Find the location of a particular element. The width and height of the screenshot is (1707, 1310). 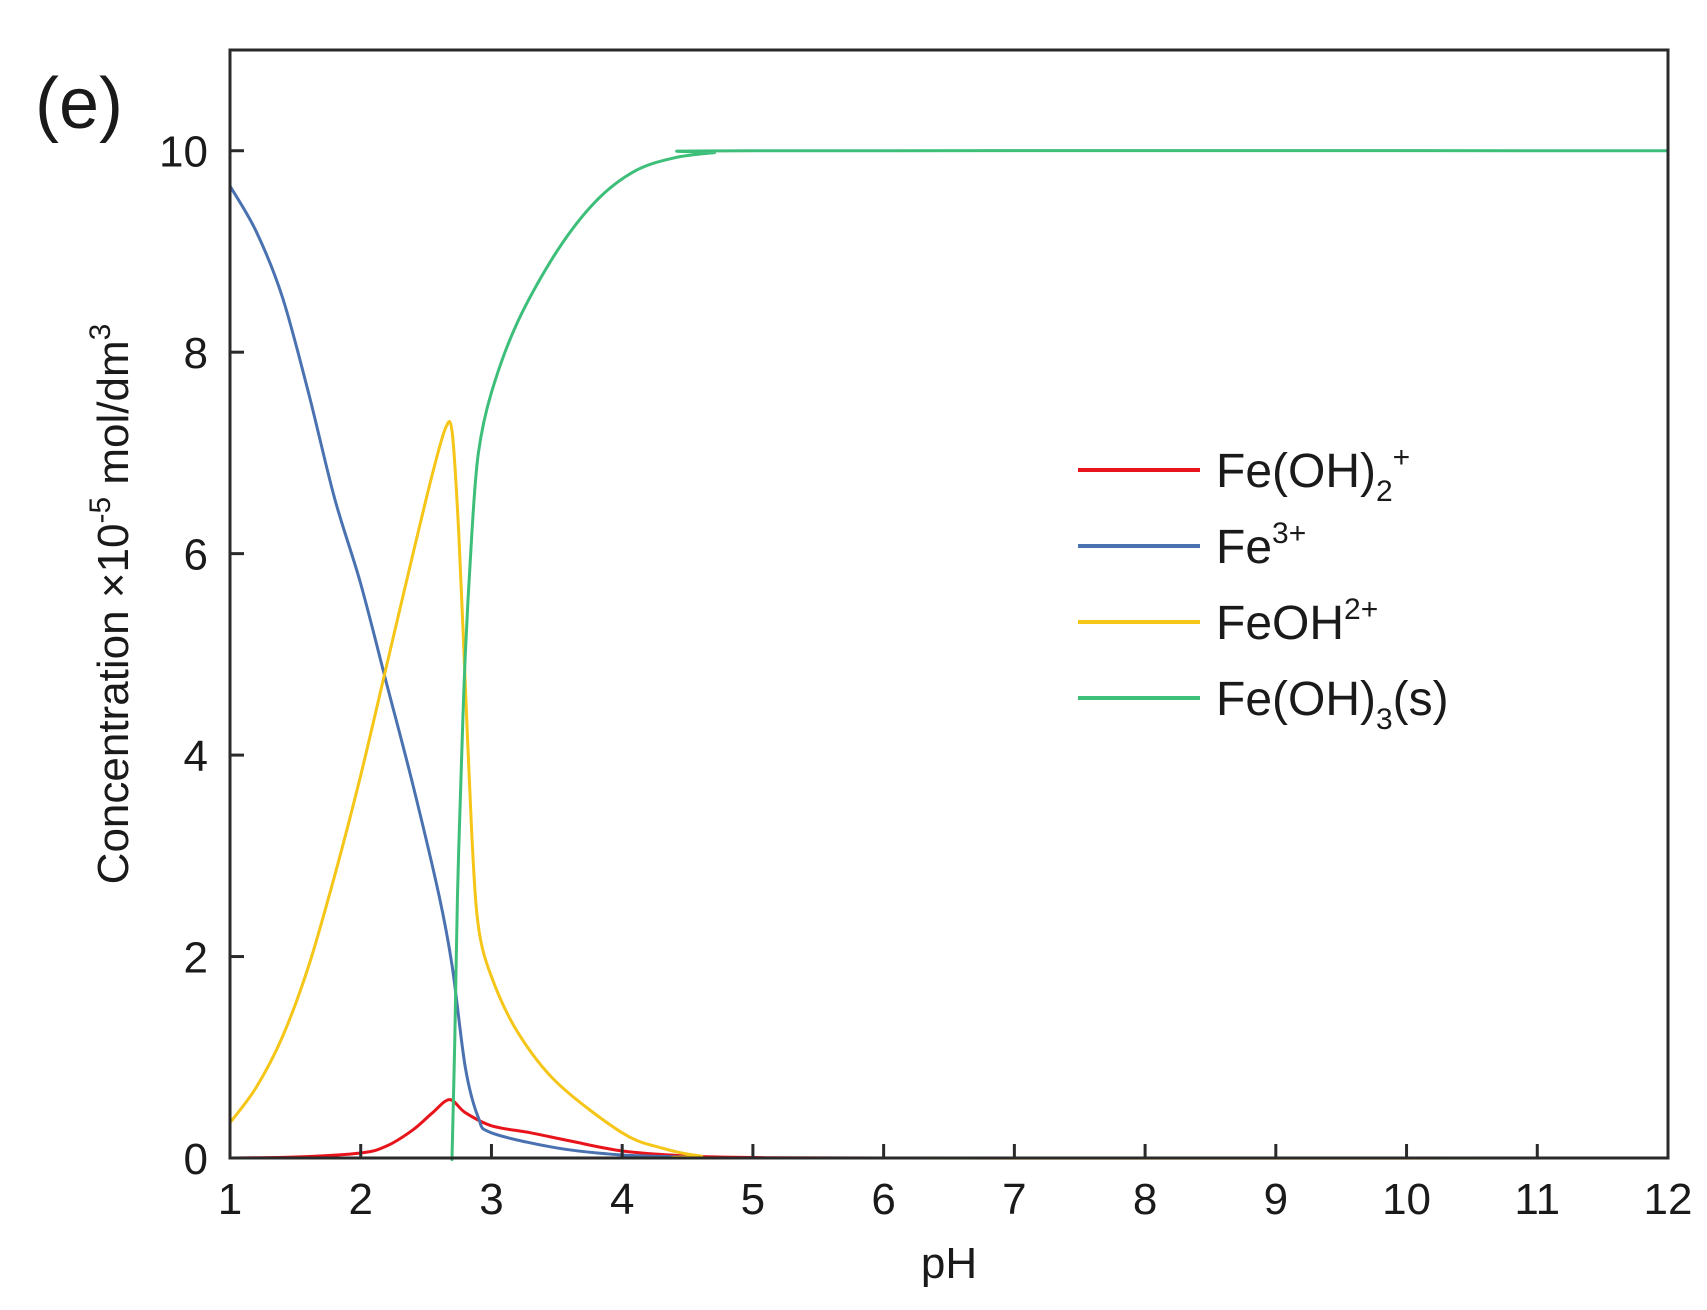

y-tick-label-2: 2 is located at coordinates (196, 958).